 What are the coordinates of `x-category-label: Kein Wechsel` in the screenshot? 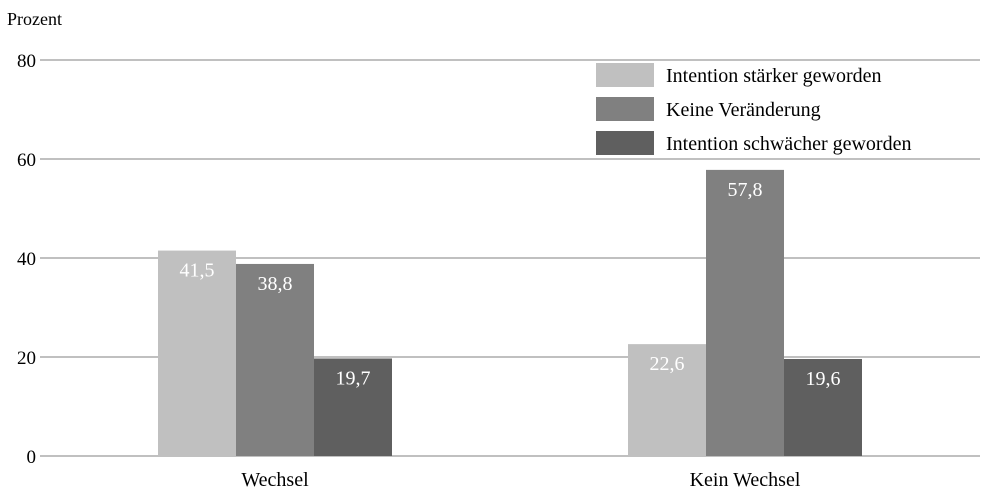 It's located at (745, 480).